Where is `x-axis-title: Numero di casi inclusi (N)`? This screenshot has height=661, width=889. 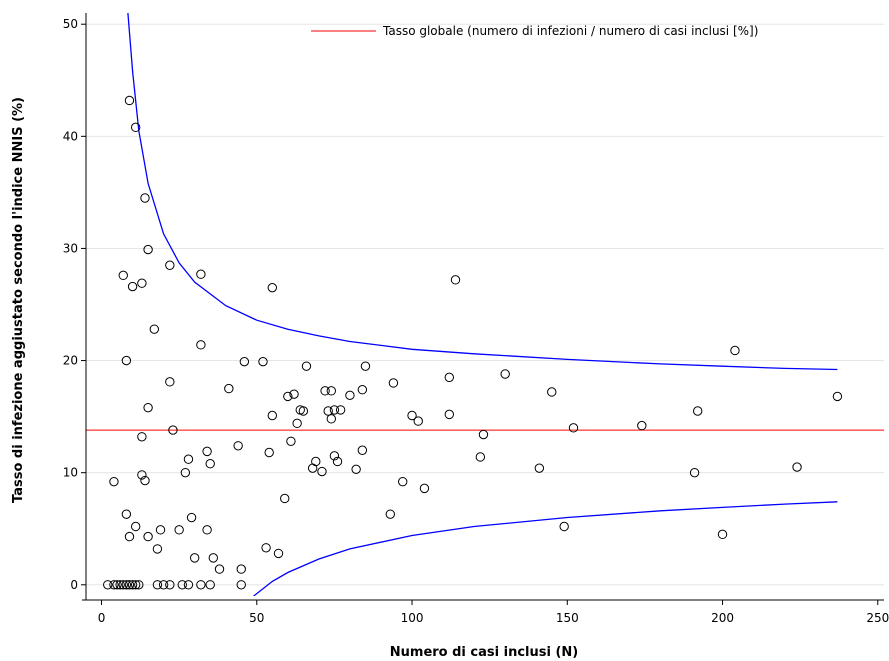
x-axis-title: Numero di casi inclusi (N) is located at coordinates (484, 652).